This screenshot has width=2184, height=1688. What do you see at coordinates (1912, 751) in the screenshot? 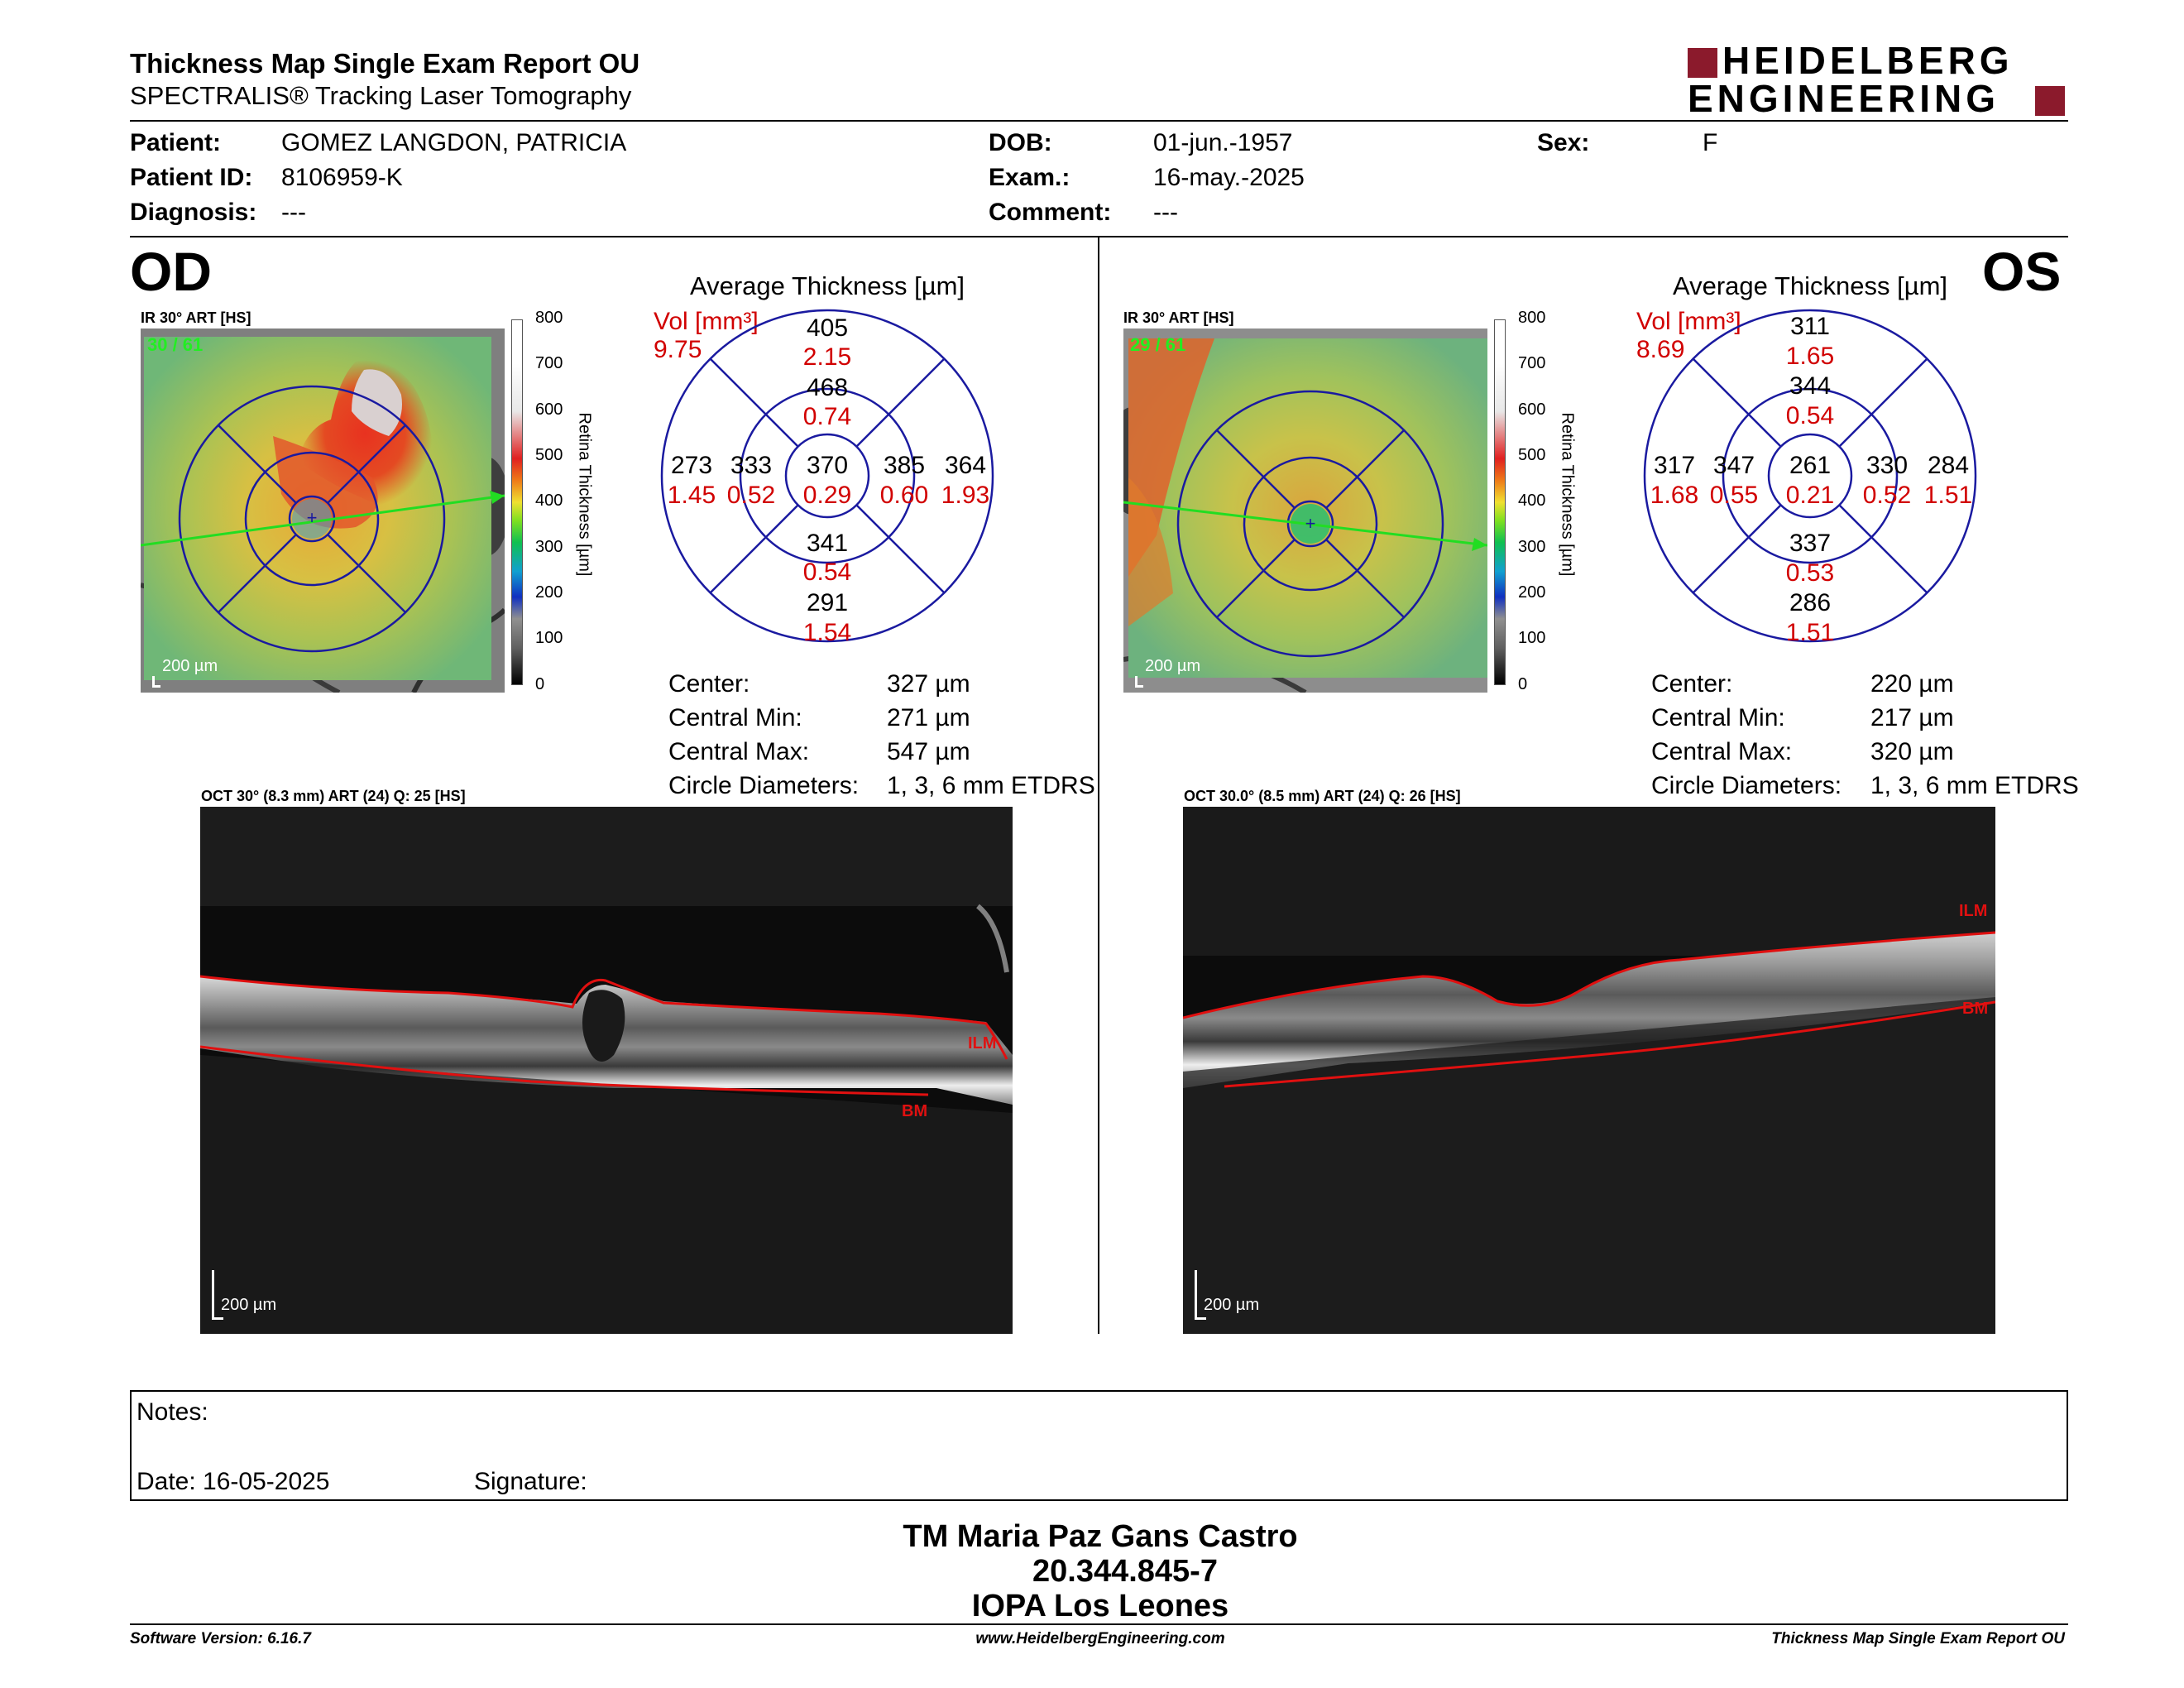
I see `os-stat-value: 320 µm` at bounding box center [1912, 751].